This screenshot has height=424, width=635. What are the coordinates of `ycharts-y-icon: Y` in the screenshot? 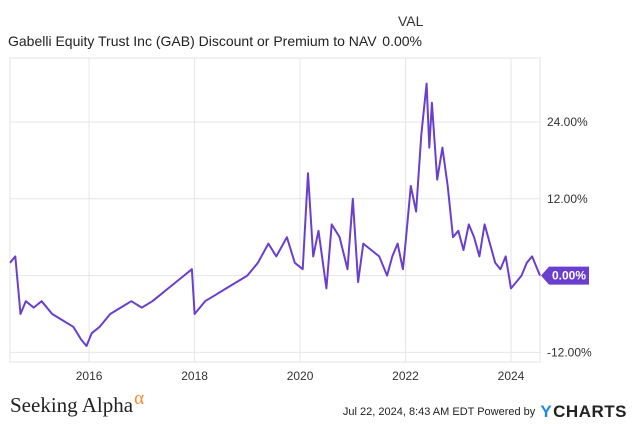 It's located at (546, 411).